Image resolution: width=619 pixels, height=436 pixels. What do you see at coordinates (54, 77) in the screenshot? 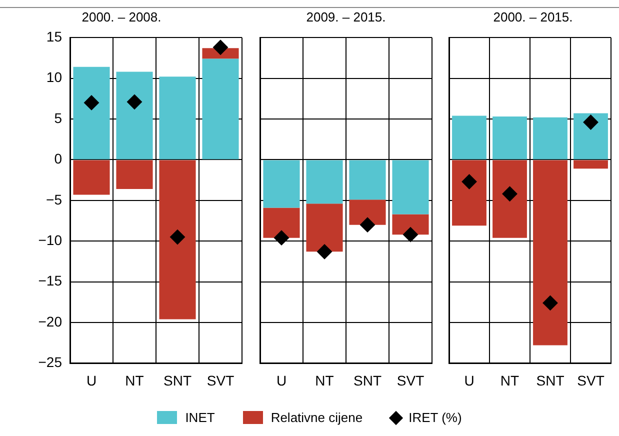
I see `y-tick-label: 10` at bounding box center [54, 77].